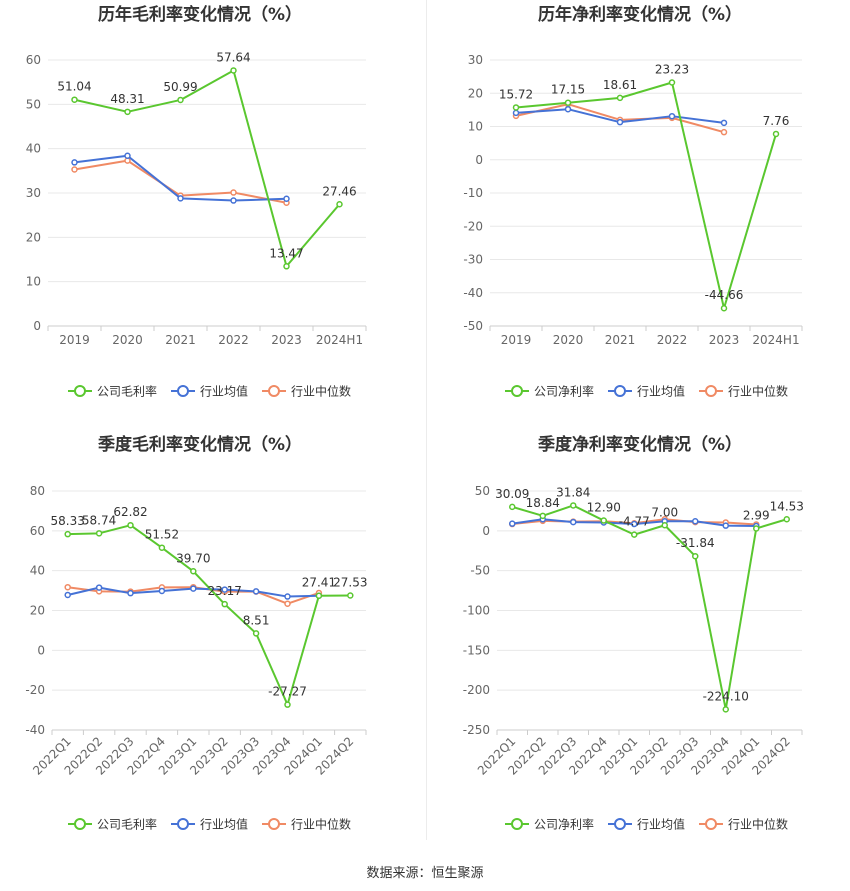 The image size is (850, 891). Describe the element at coordinates (476, 730) in the screenshot. I see `y-tick-label: -250` at that location.